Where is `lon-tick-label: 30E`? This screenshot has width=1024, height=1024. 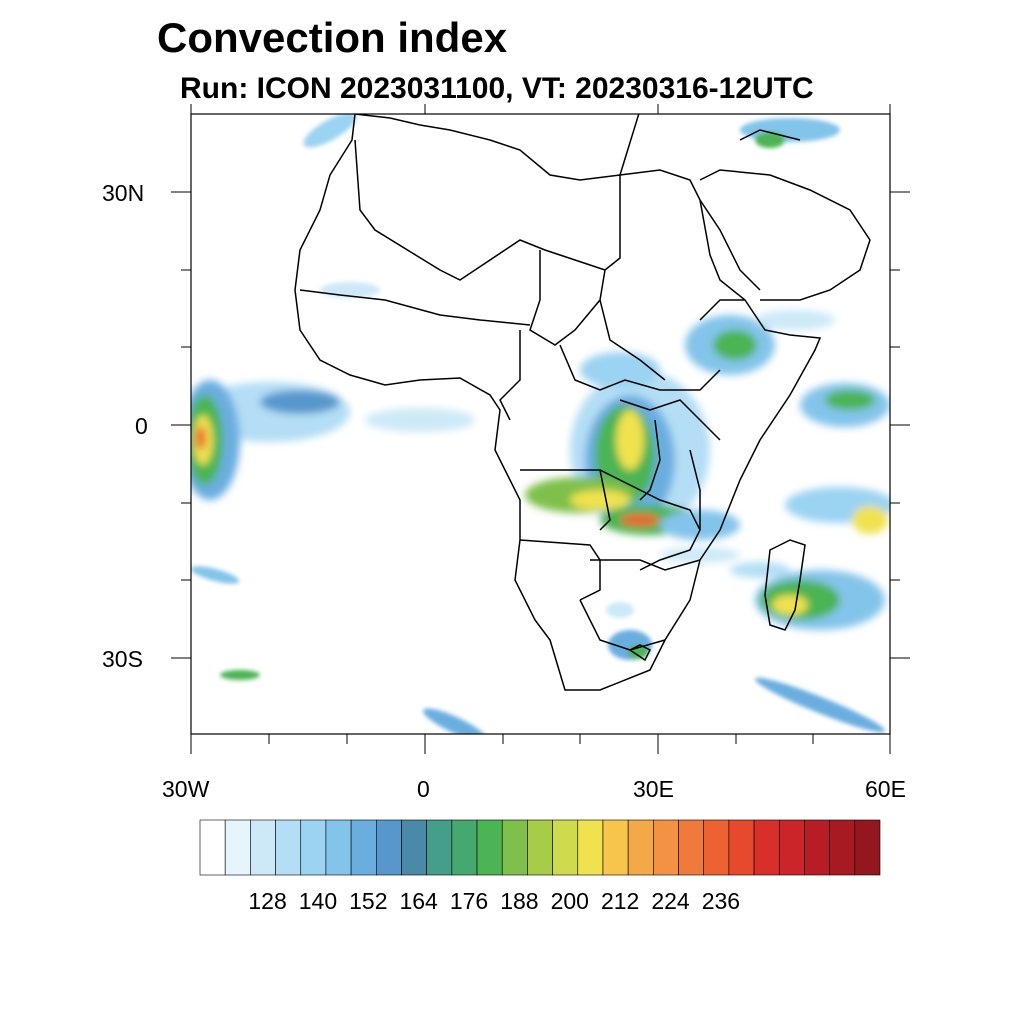 lon-tick-label: 30E is located at coordinates (653, 789).